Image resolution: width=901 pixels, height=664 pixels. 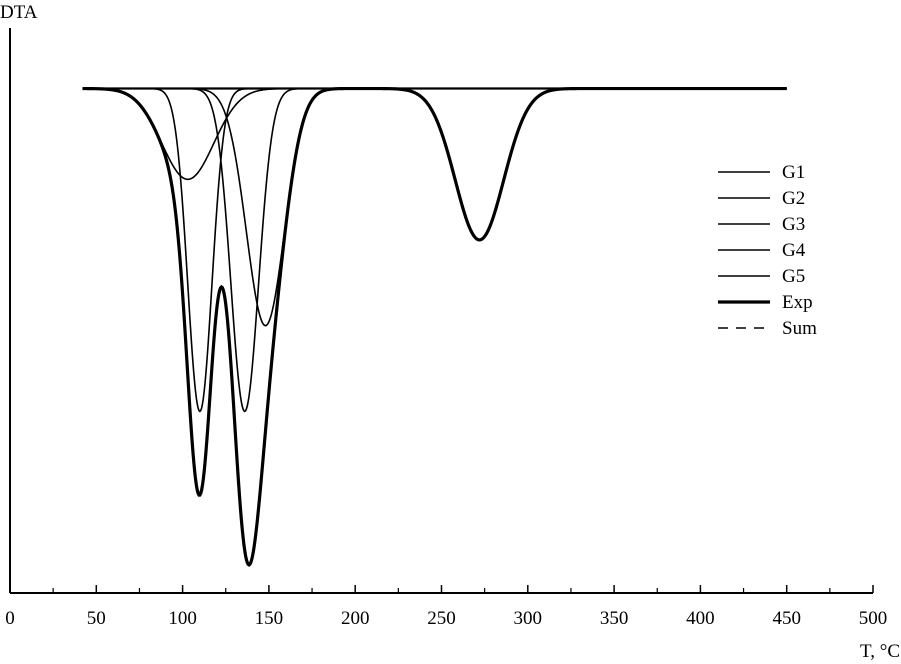 What do you see at coordinates (873, 618) in the screenshot?
I see `x-tick-label: 500` at bounding box center [873, 618].